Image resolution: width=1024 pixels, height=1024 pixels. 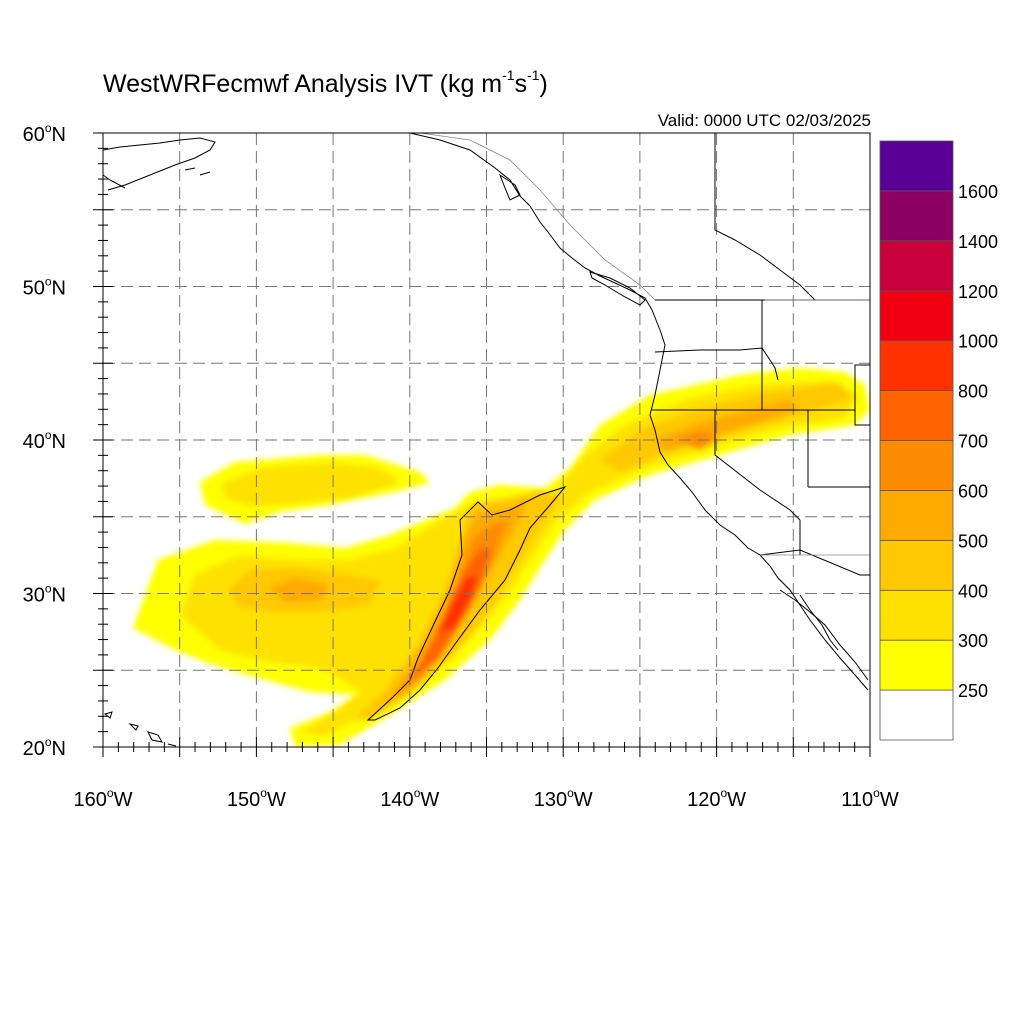 I want to click on canada-us-border, so click(x=765, y=217).